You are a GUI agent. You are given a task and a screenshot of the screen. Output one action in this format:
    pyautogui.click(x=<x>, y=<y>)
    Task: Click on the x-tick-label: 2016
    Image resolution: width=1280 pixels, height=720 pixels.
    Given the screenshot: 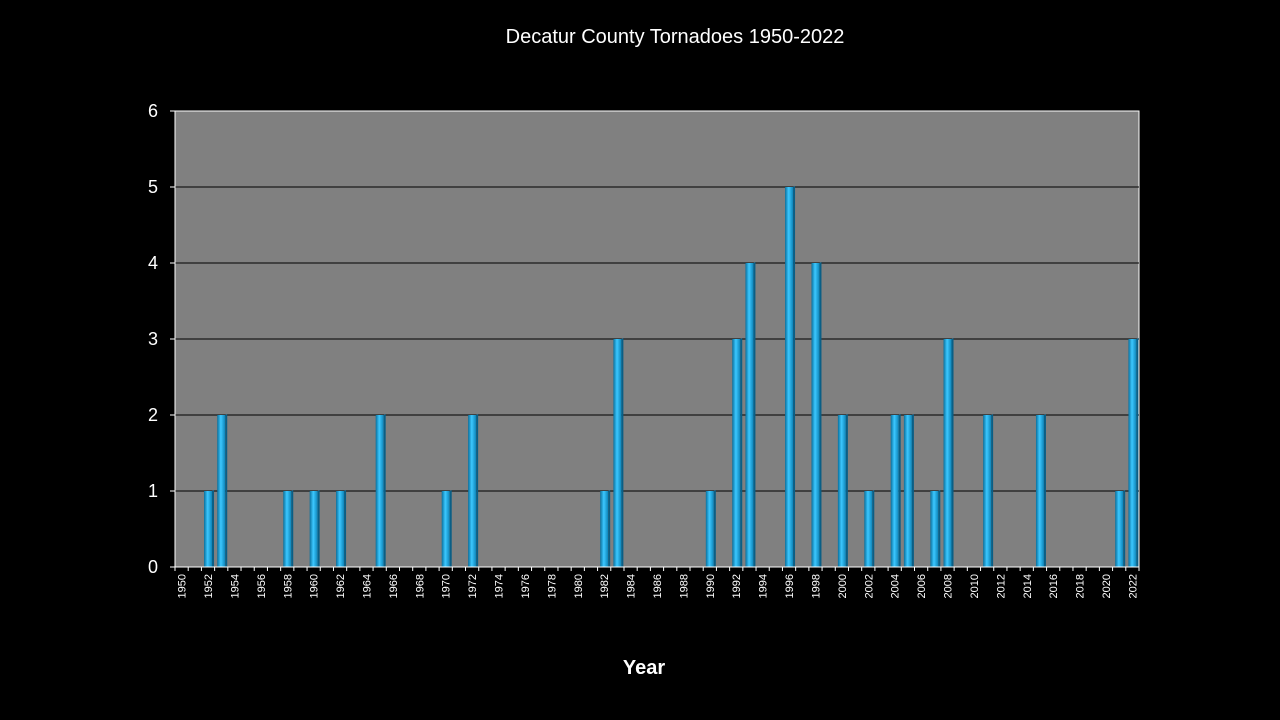 What is the action you would take?
    pyautogui.click(x=1054, y=586)
    